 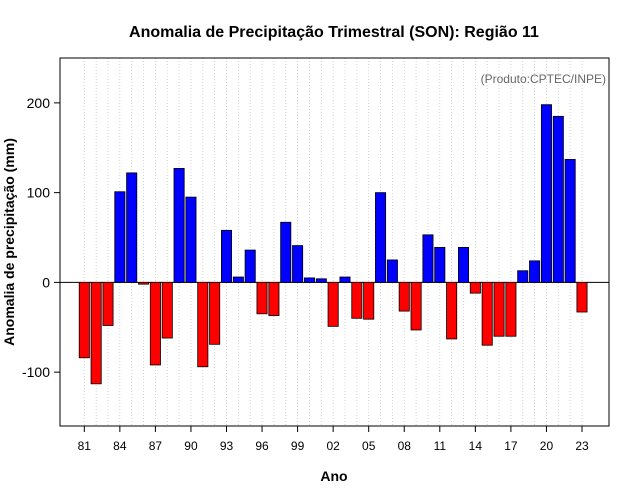 What do you see at coordinates (215, 313) in the screenshot?
I see `bar-1992` at bounding box center [215, 313].